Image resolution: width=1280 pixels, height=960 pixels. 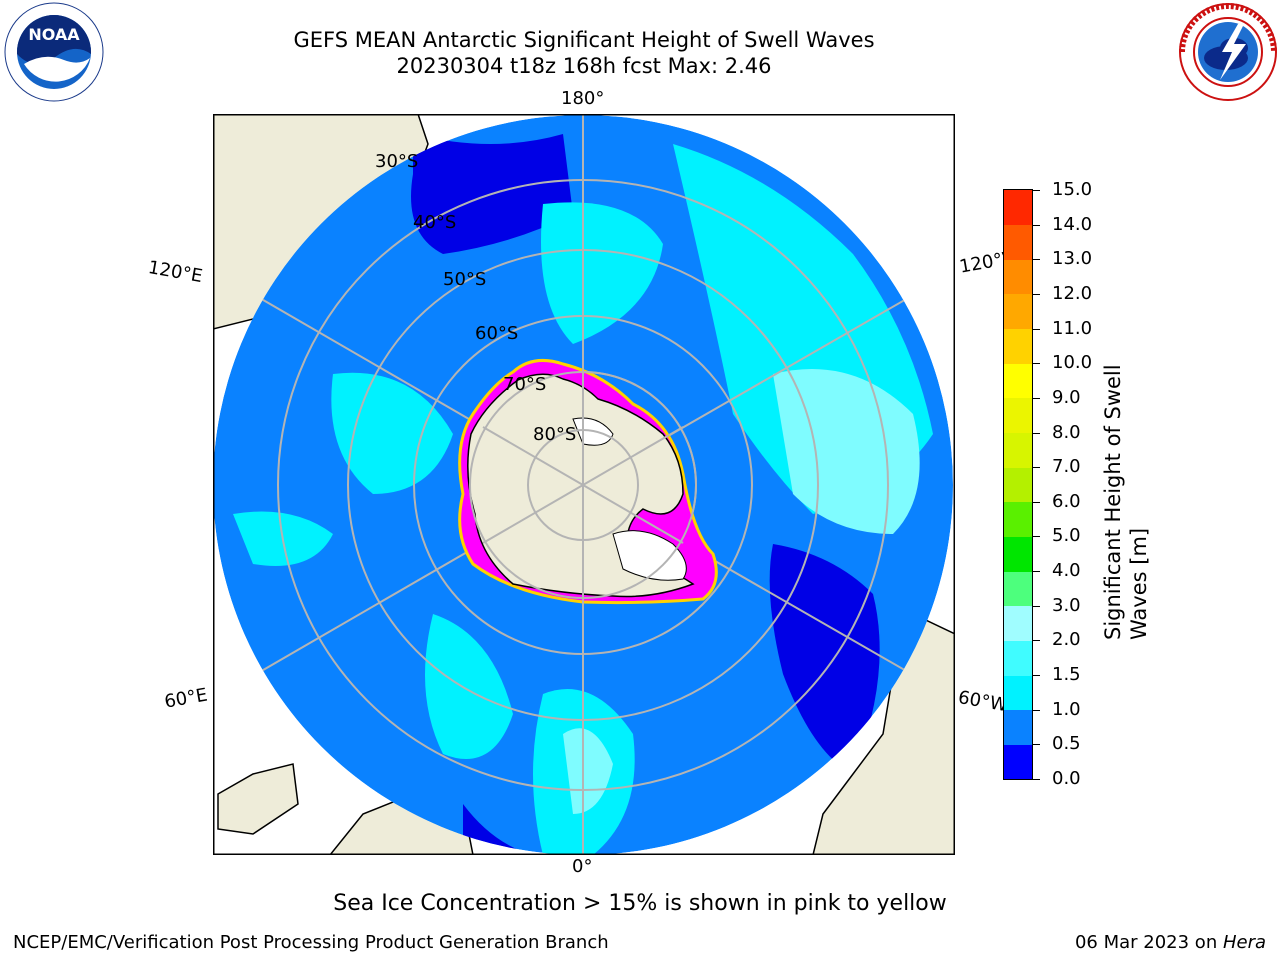 I want to click on lat-label-80s: 80°S, so click(x=555, y=434).